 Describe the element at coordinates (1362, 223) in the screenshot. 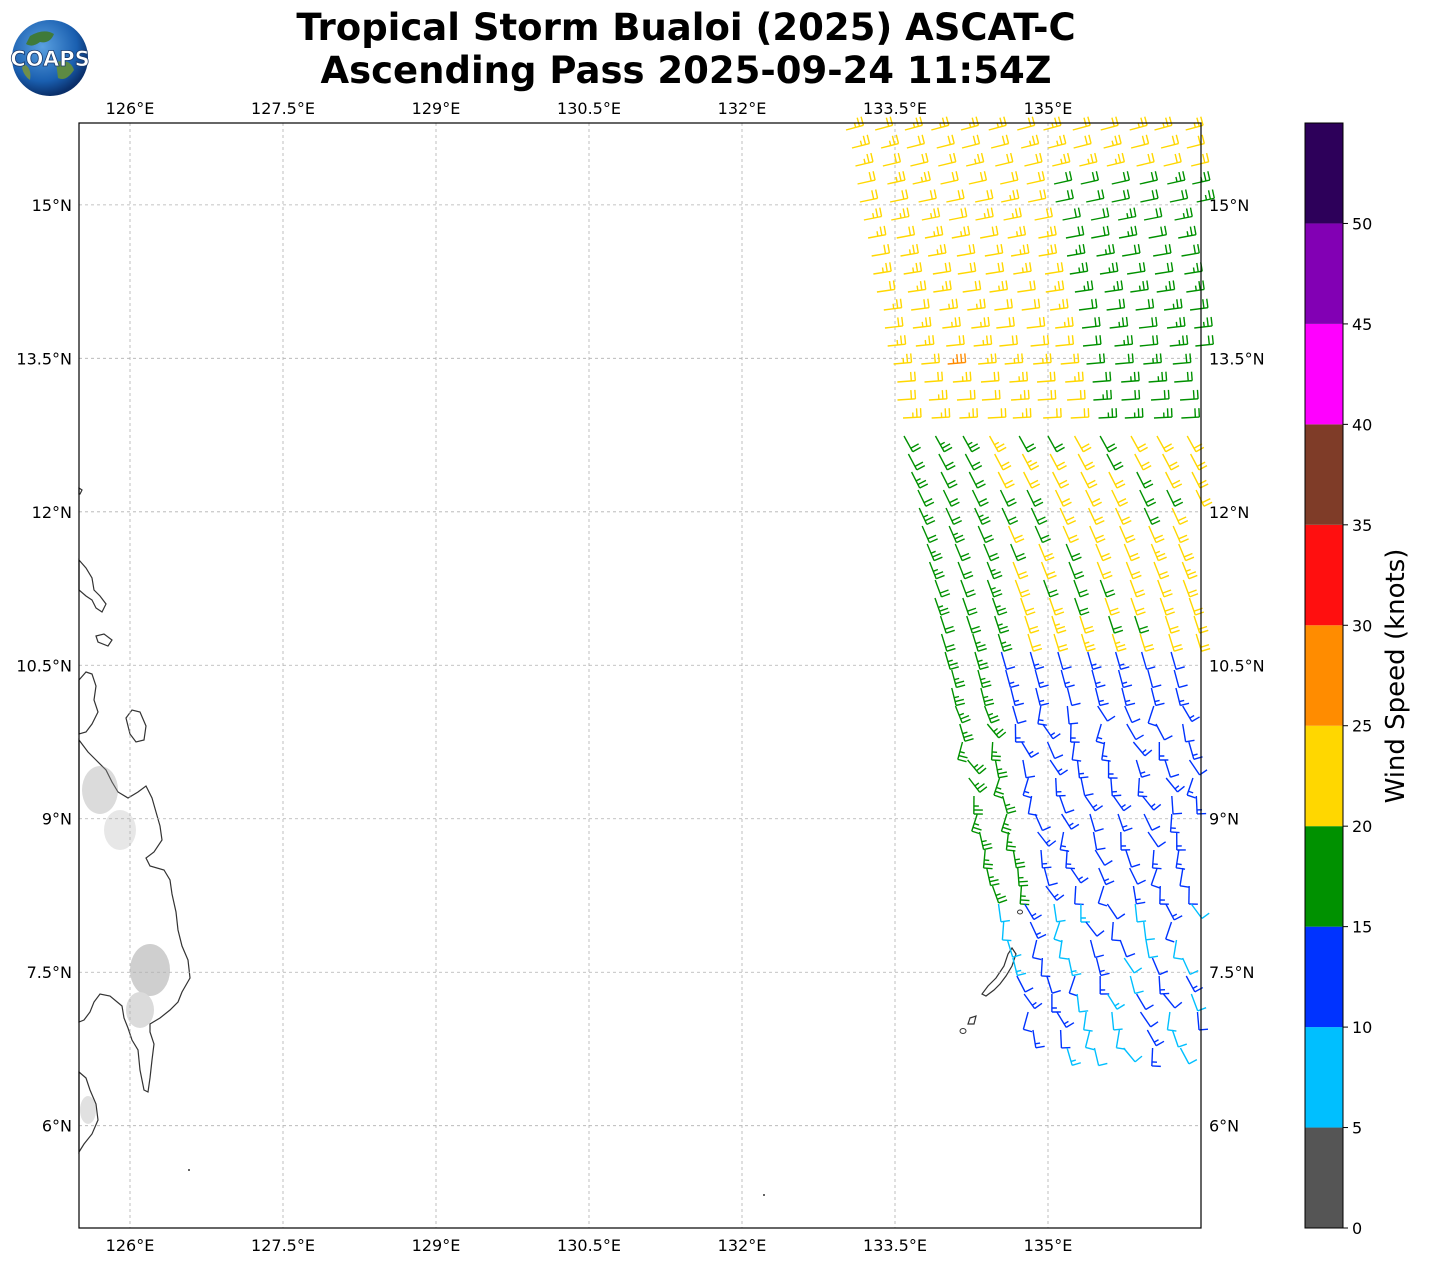

I see `colorbar-tick-label: 50` at that location.